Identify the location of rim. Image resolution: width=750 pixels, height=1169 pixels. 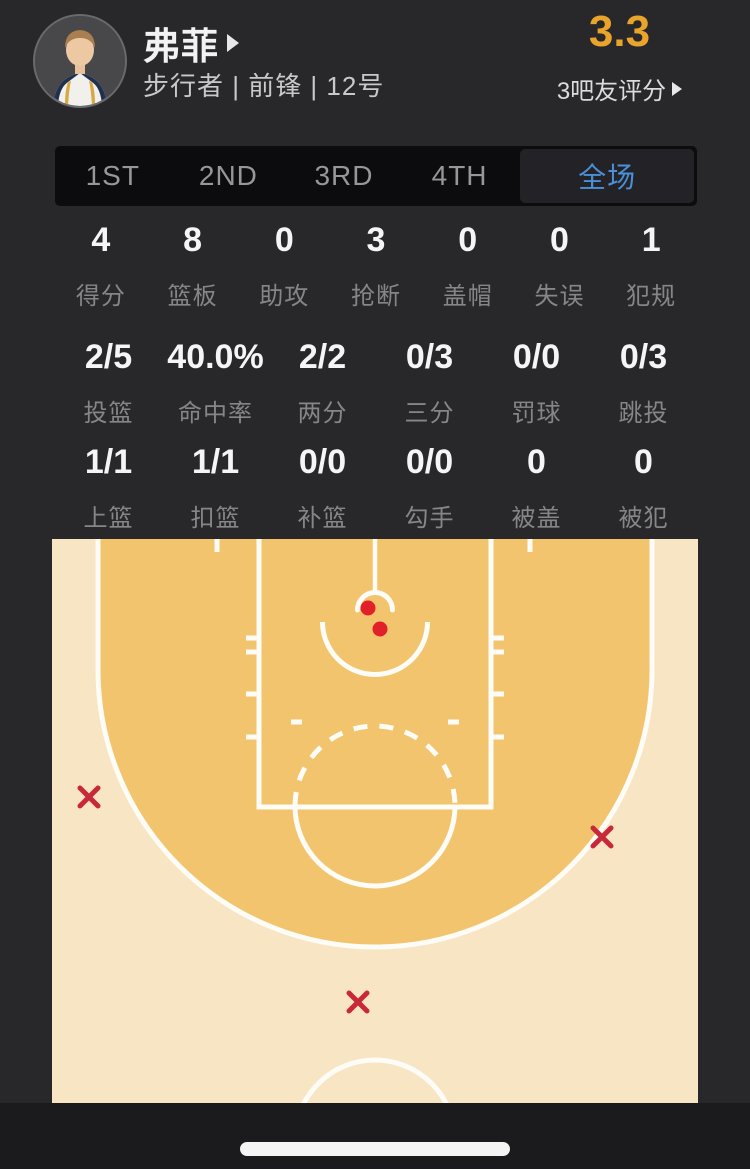
(375, 601).